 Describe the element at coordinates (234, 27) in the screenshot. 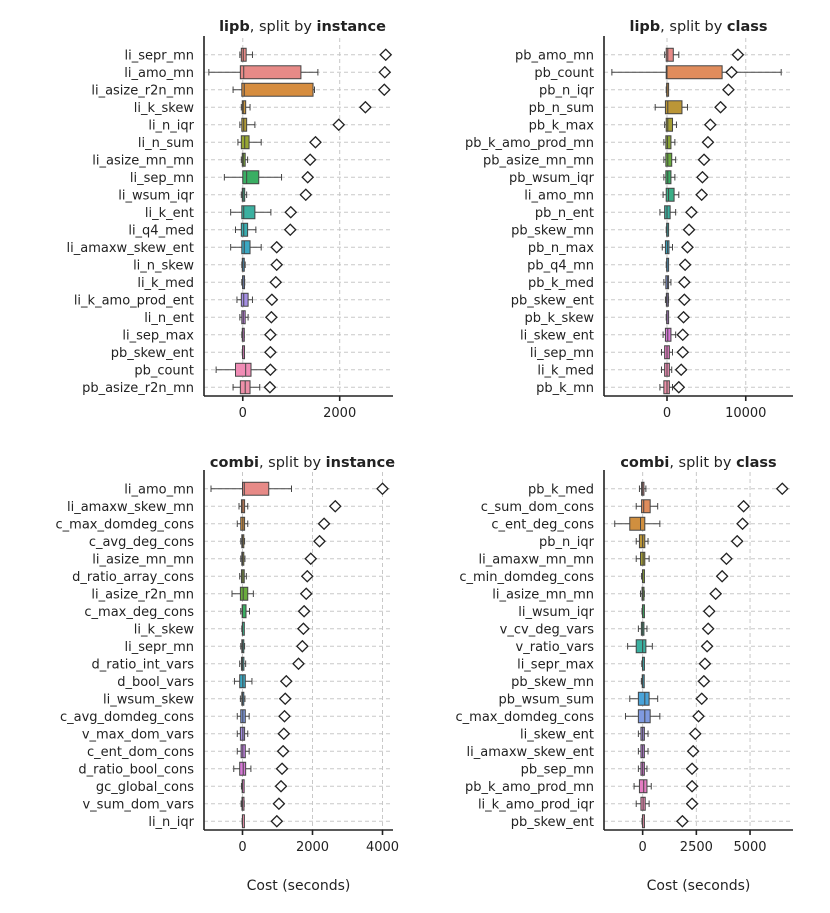

I see `title-dataset: lipb` at that location.